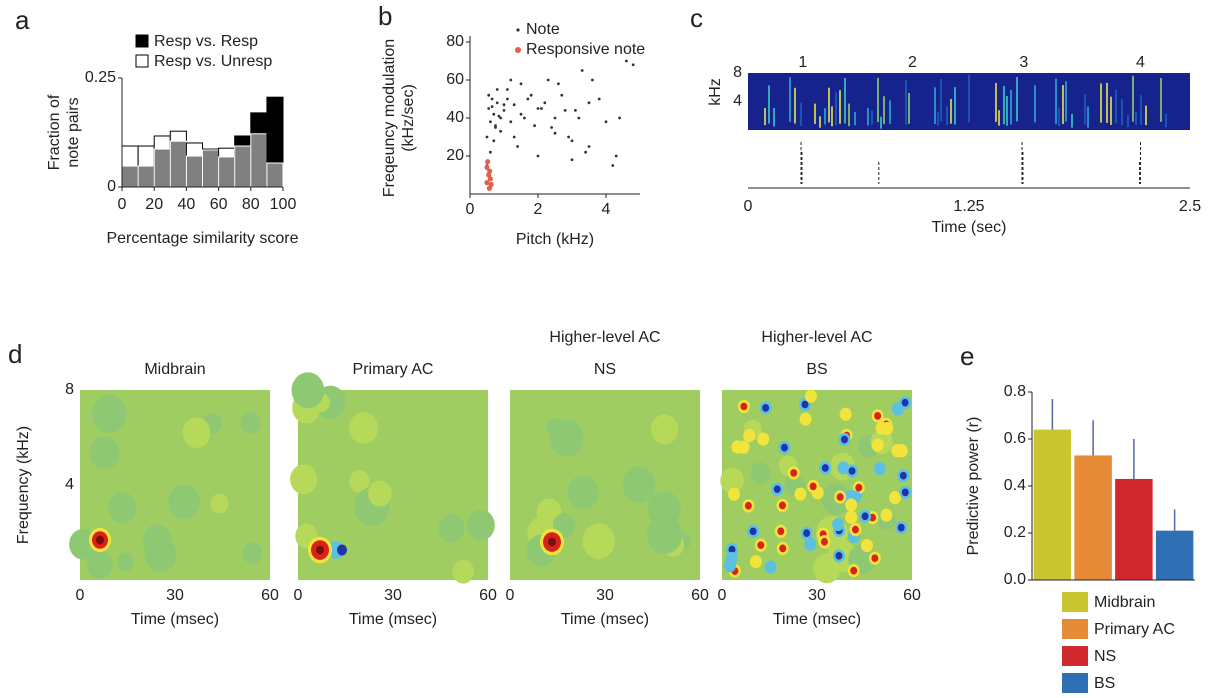  What do you see at coordinates (455, 79) in the screenshot?
I see `y-tick-label: 60` at bounding box center [455, 79].